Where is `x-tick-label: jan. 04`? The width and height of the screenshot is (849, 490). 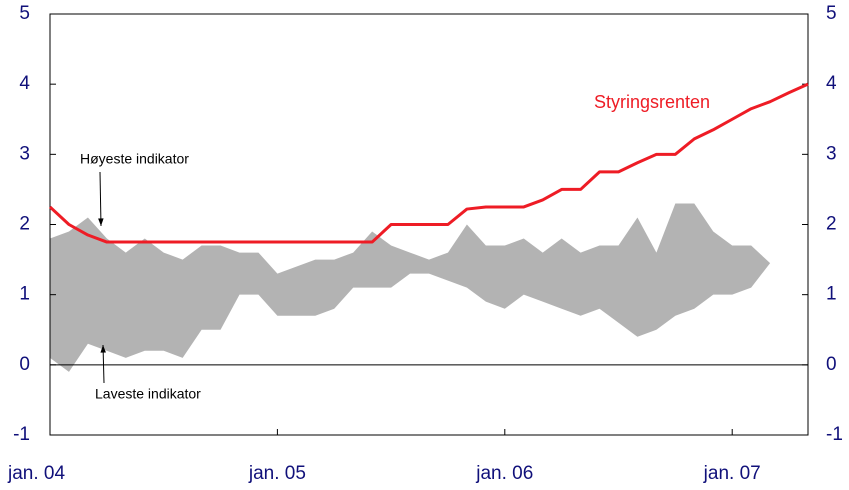 x-tick-label: jan. 04 is located at coordinates (36, 473).